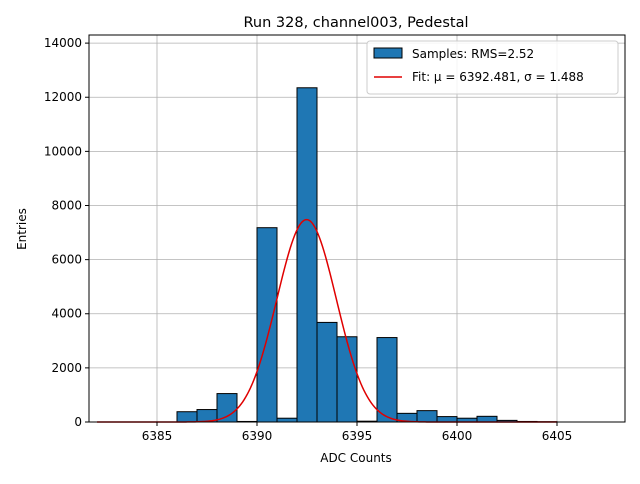 The height and width of the screenshot is (484, 640). I want to click on y-tick-label: 4000, so click(66, 314).